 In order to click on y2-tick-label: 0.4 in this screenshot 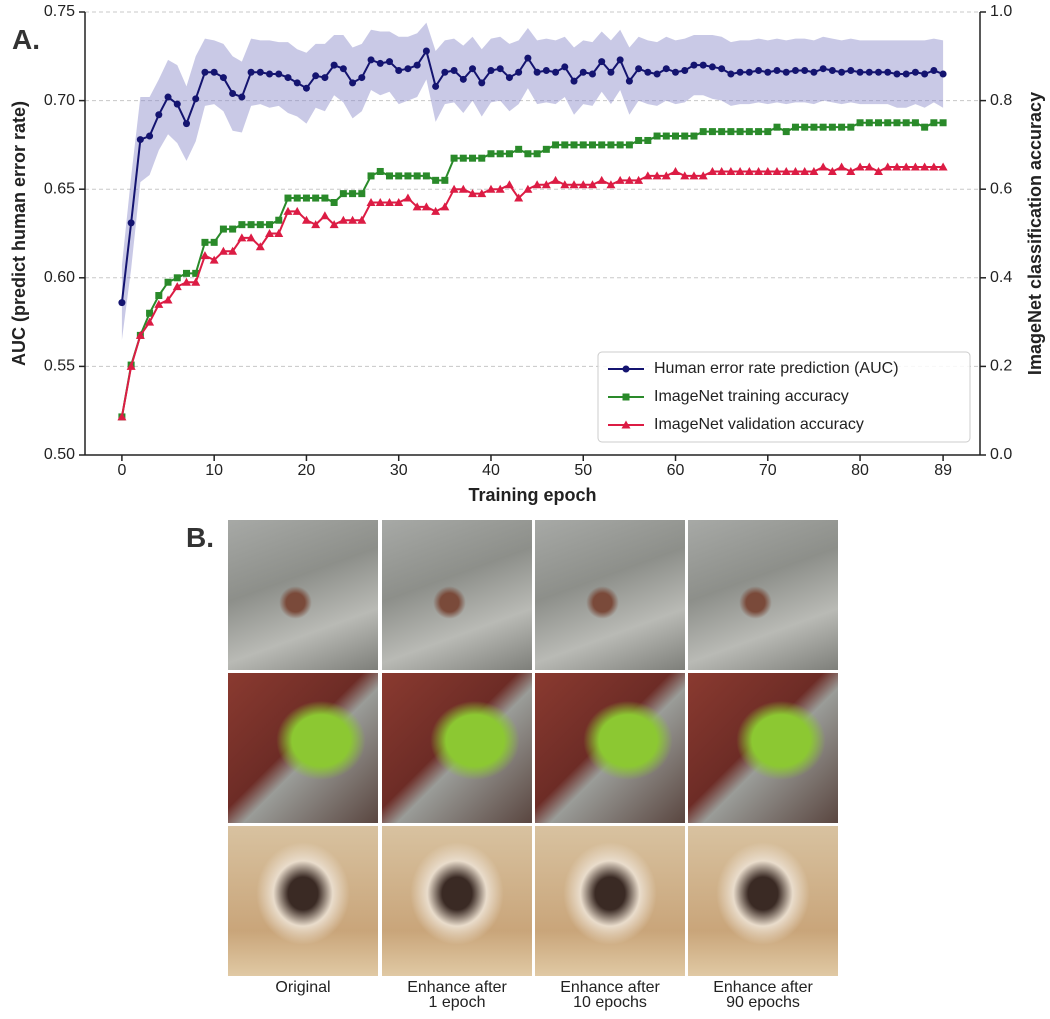, I will do `click(1001, 277)`.